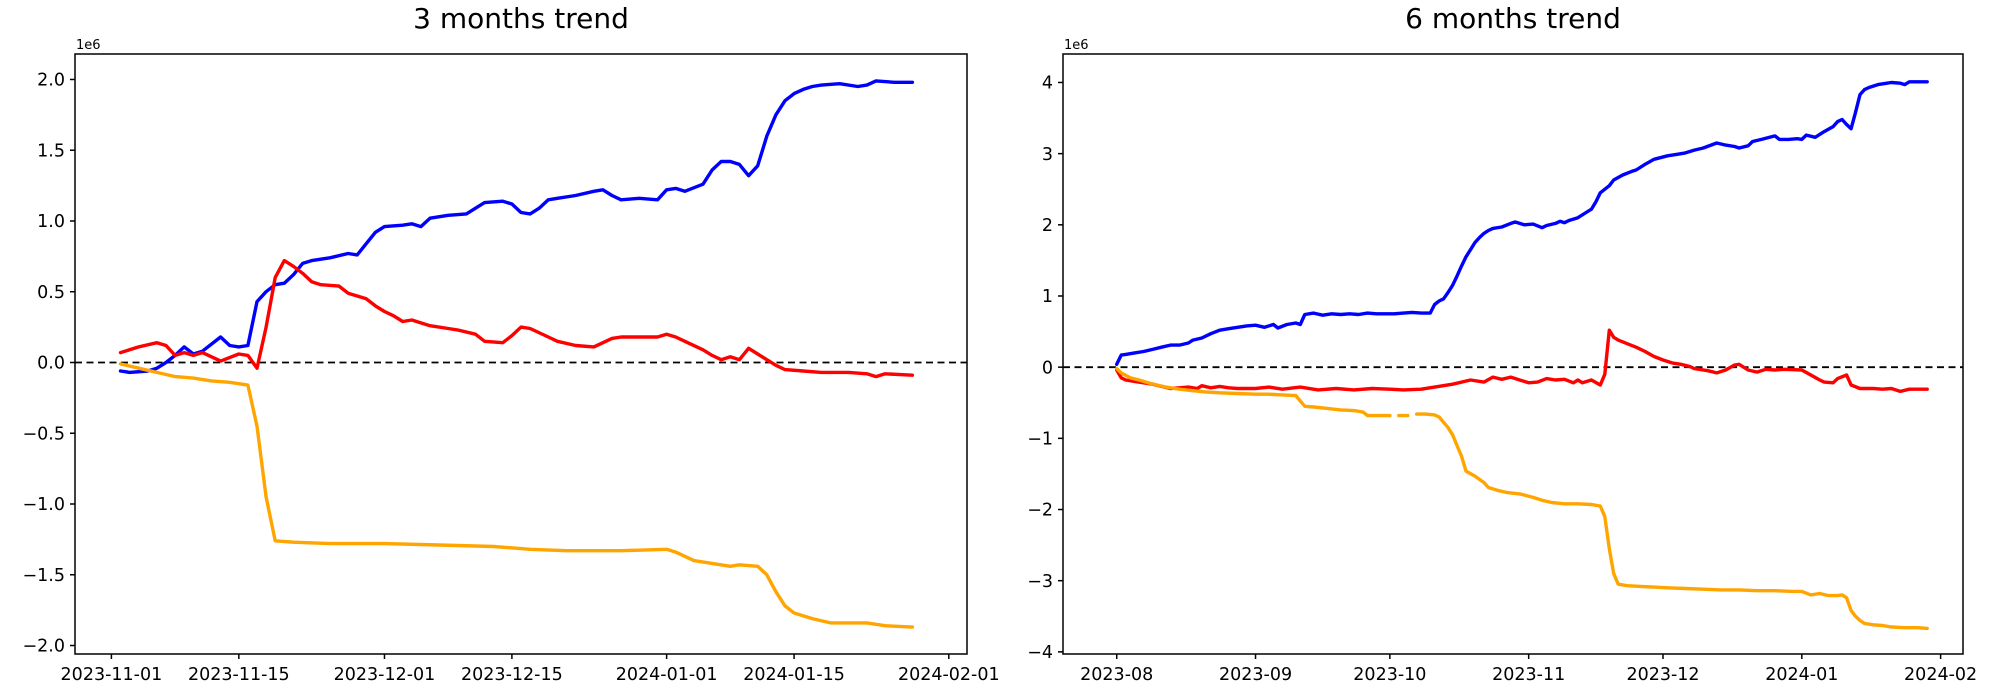  What do you see at coordinates (1047, 368) in the screenshot?
I see `y-tick-label: 0` at bounding box center [1047, 368].